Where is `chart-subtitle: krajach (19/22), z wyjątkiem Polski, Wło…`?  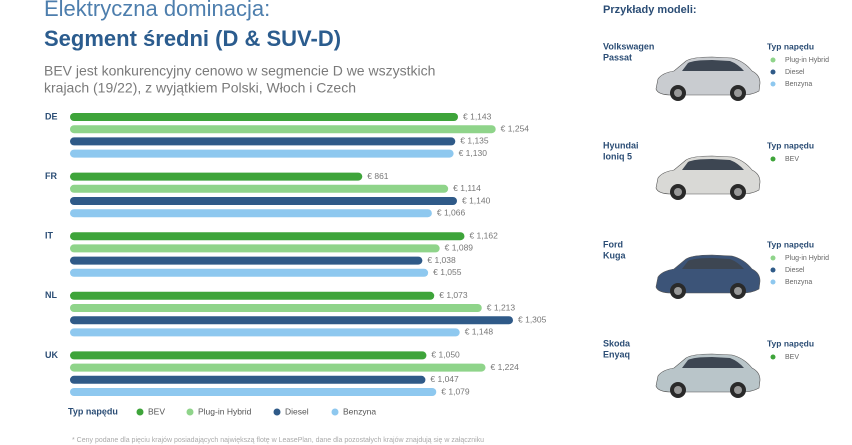 chart-subtitle: krajach (19/22), z wyjątkiem Polski, Wło… is located at coordinates (200, 88).